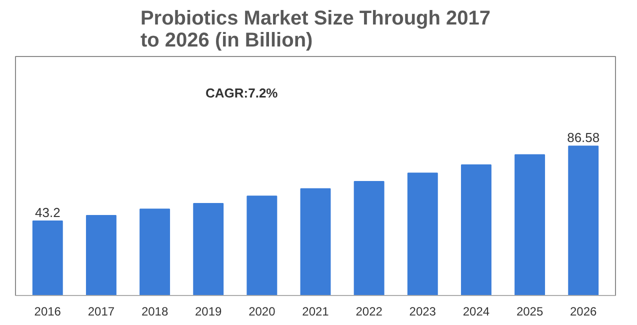 The width and height of the screenshot is (637, 325). What do you see at coordinates (316, 311) in the screenshot?
I see `x-tick-label: 2021` at bounding box center [316, 311].